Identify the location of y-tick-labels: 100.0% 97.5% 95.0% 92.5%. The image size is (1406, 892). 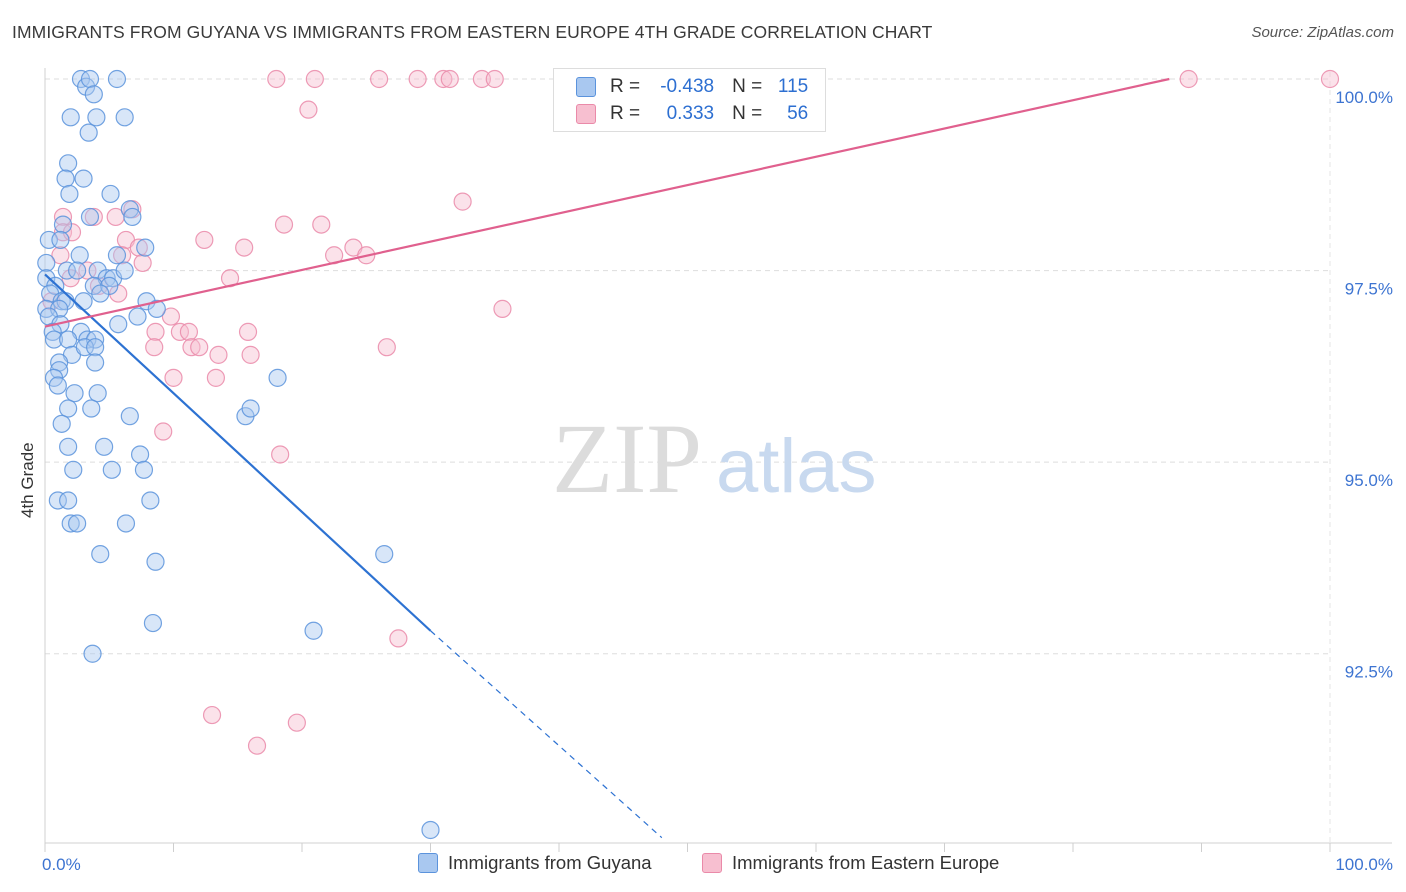
(1364, 385).